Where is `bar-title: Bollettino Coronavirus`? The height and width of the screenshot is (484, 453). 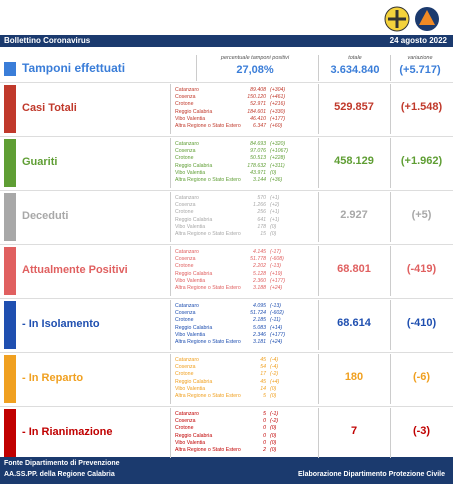 bar-title: Bollettino Coronavirus is located at coordinates (47, 40).